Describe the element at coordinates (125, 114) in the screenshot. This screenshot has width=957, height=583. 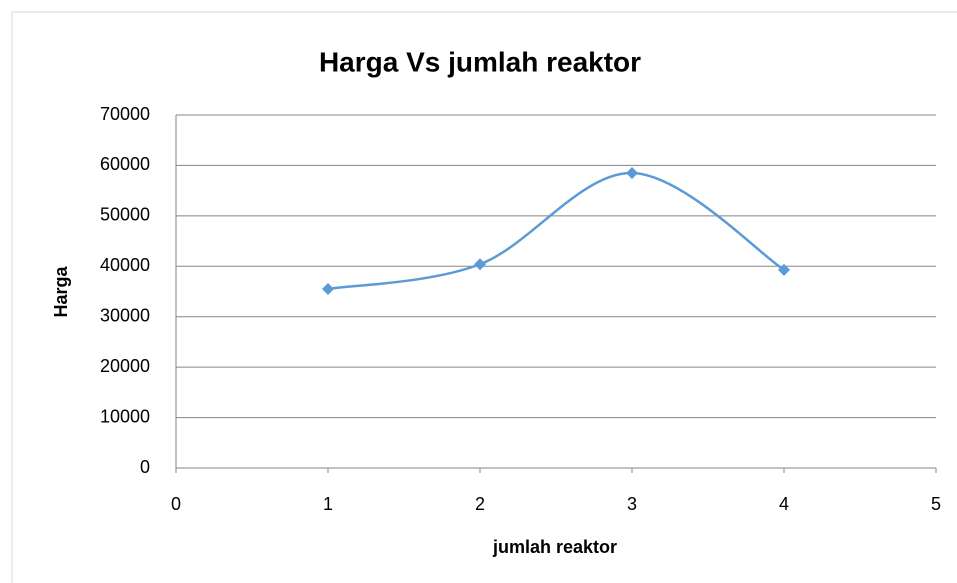
I see `y-tick-label: 70000` at that location.